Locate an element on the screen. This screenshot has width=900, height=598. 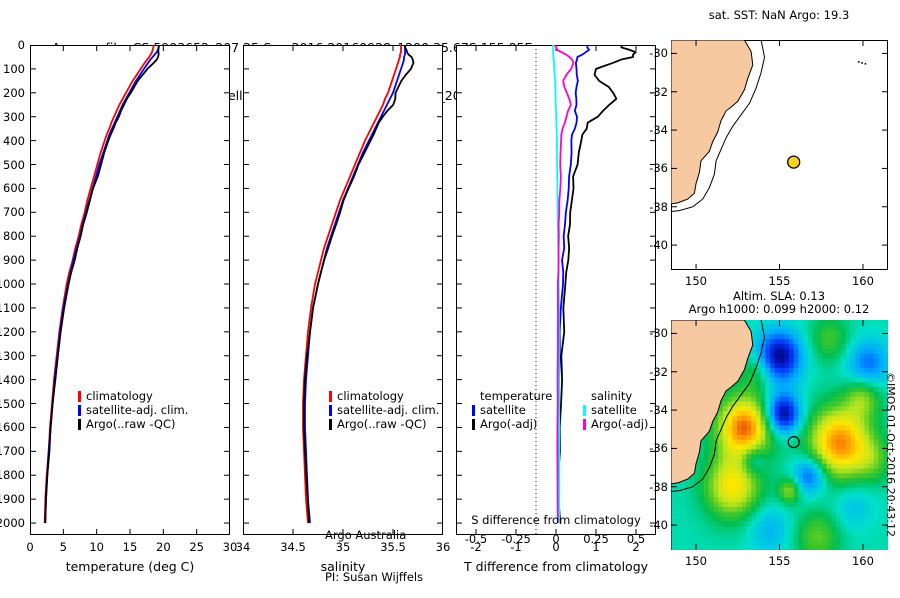
legend-item: Argo(-adj) is located at coordinates (512, 424).